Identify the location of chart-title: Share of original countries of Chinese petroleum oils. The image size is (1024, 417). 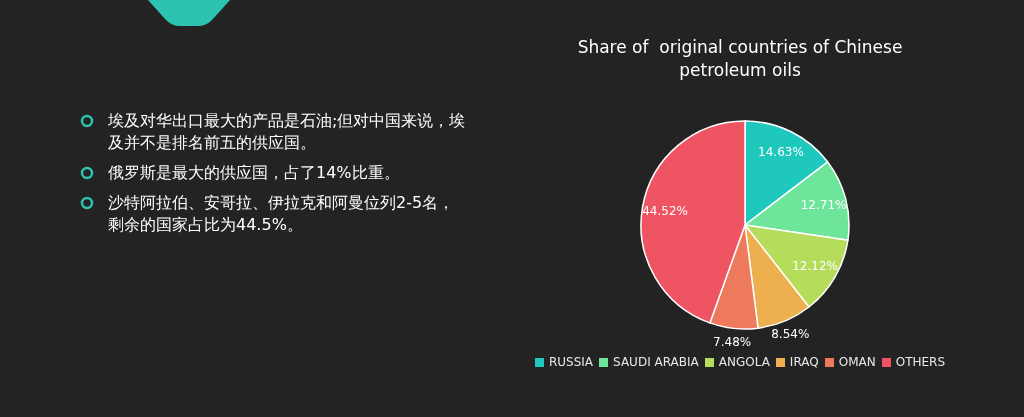
(740, 59).